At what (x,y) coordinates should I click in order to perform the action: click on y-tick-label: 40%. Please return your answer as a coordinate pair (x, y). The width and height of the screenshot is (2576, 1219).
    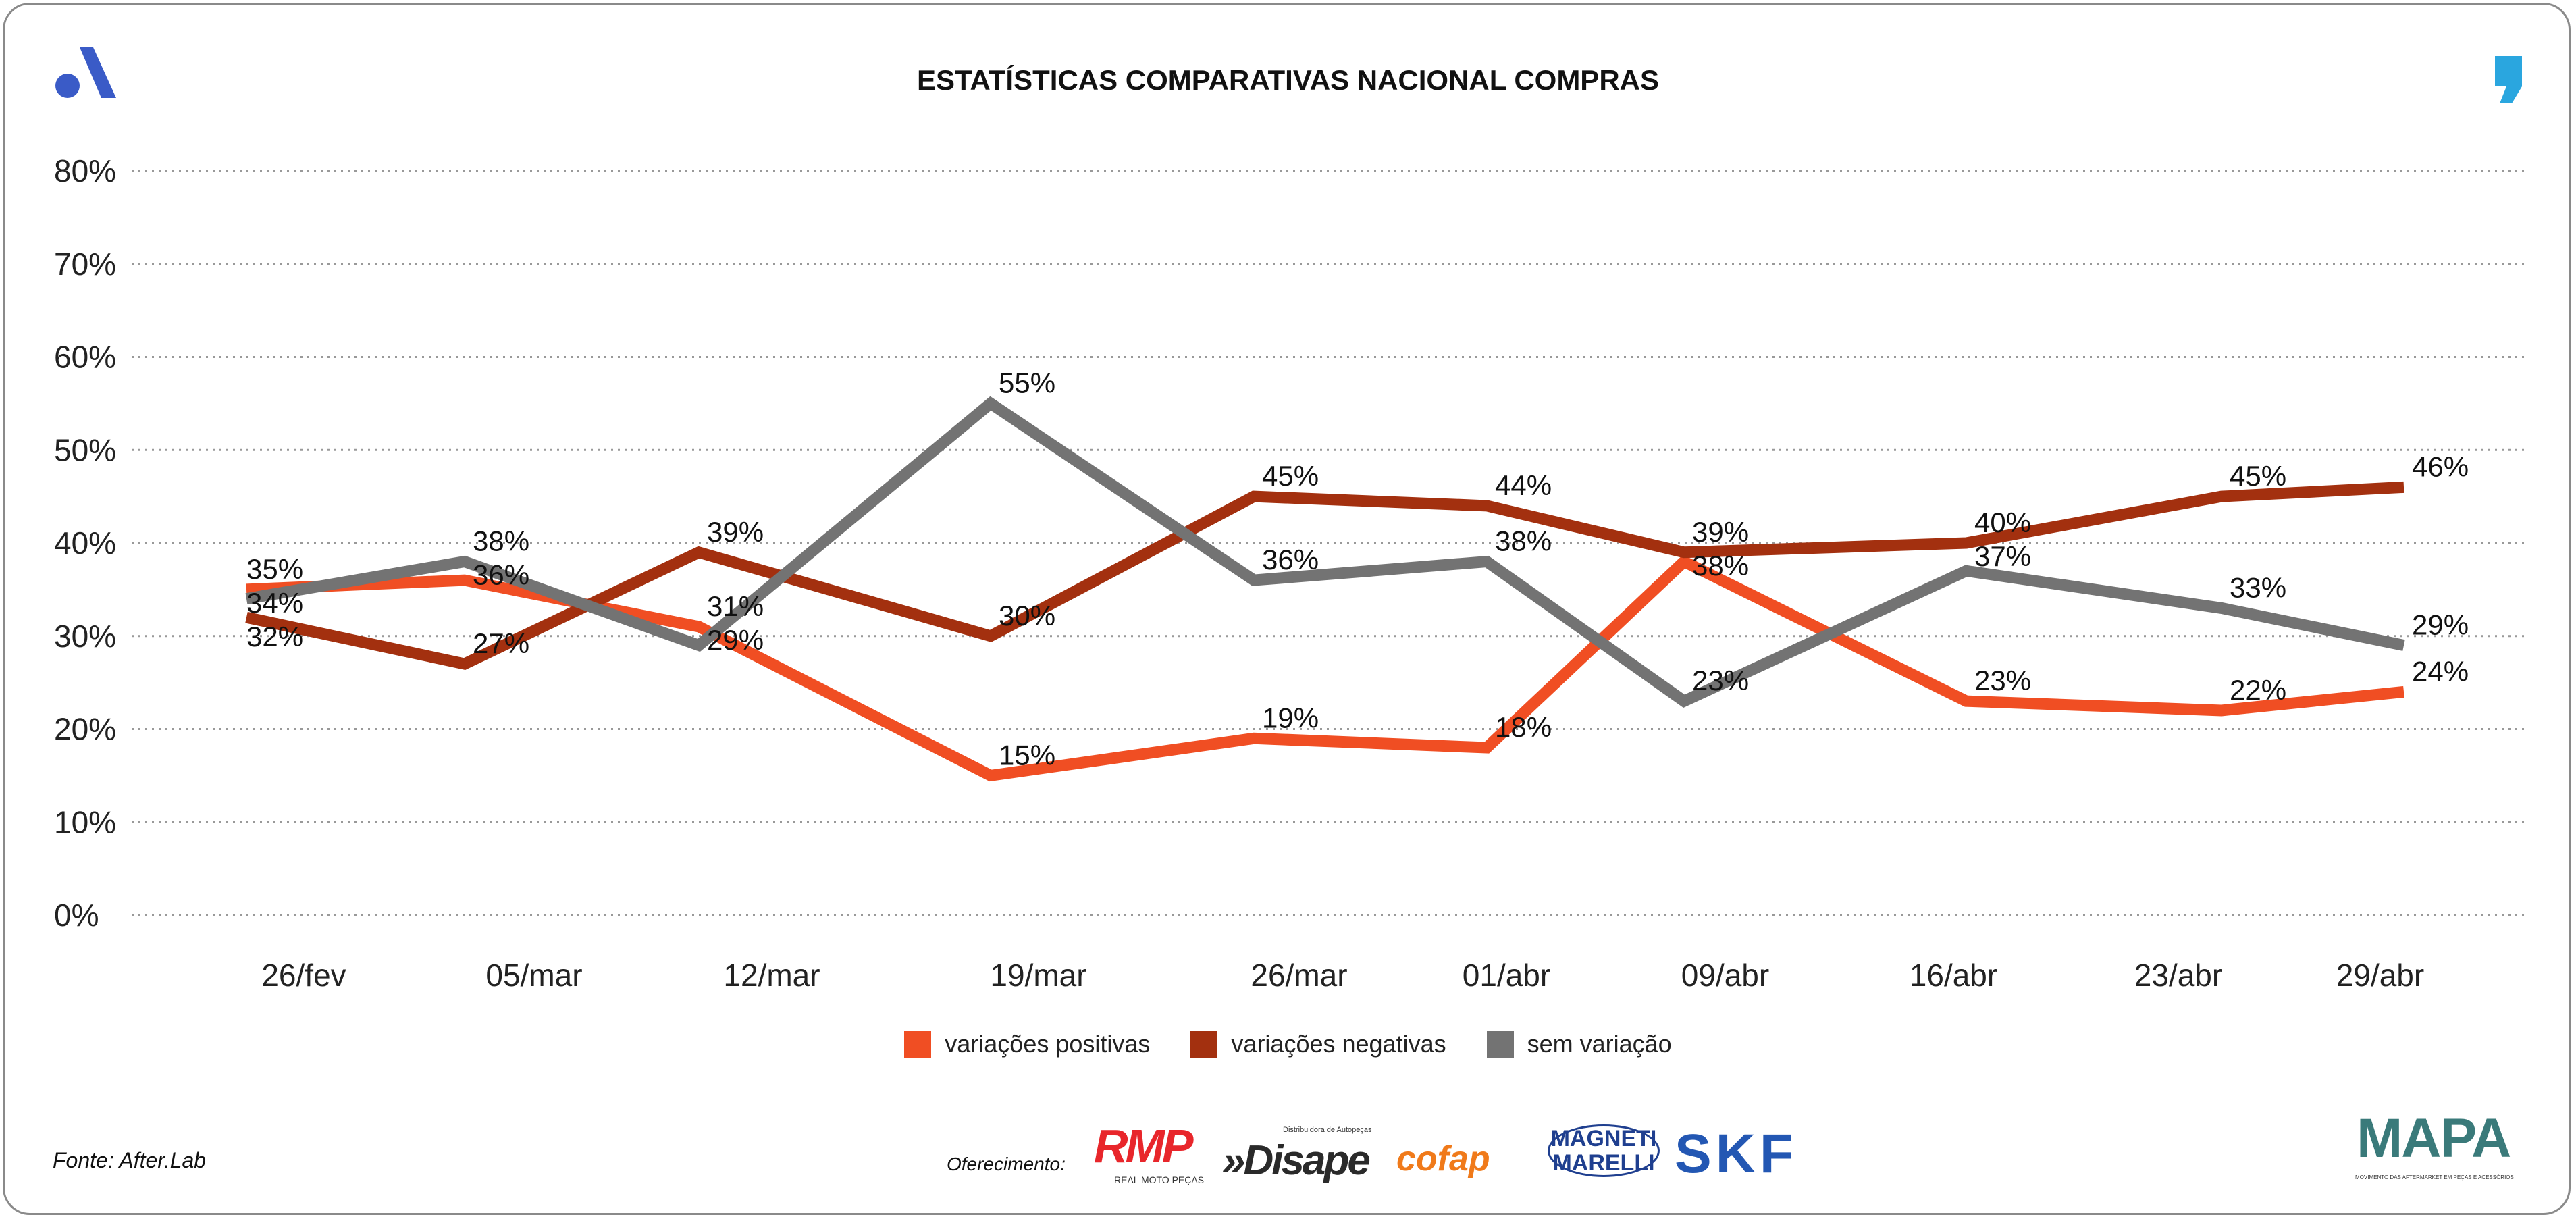
    Looking at the image, I should click on (85, 543).